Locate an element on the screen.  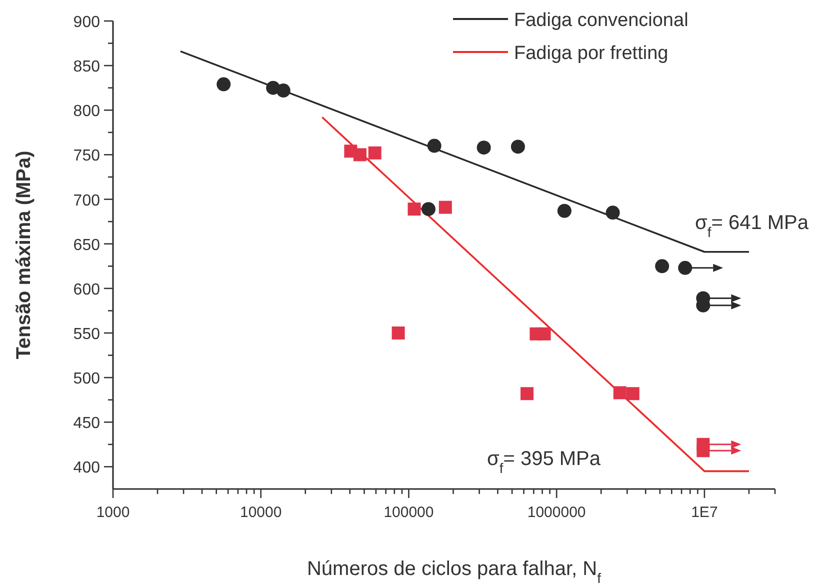
y-tick-label: 900 is located at coordinates (86, 22).